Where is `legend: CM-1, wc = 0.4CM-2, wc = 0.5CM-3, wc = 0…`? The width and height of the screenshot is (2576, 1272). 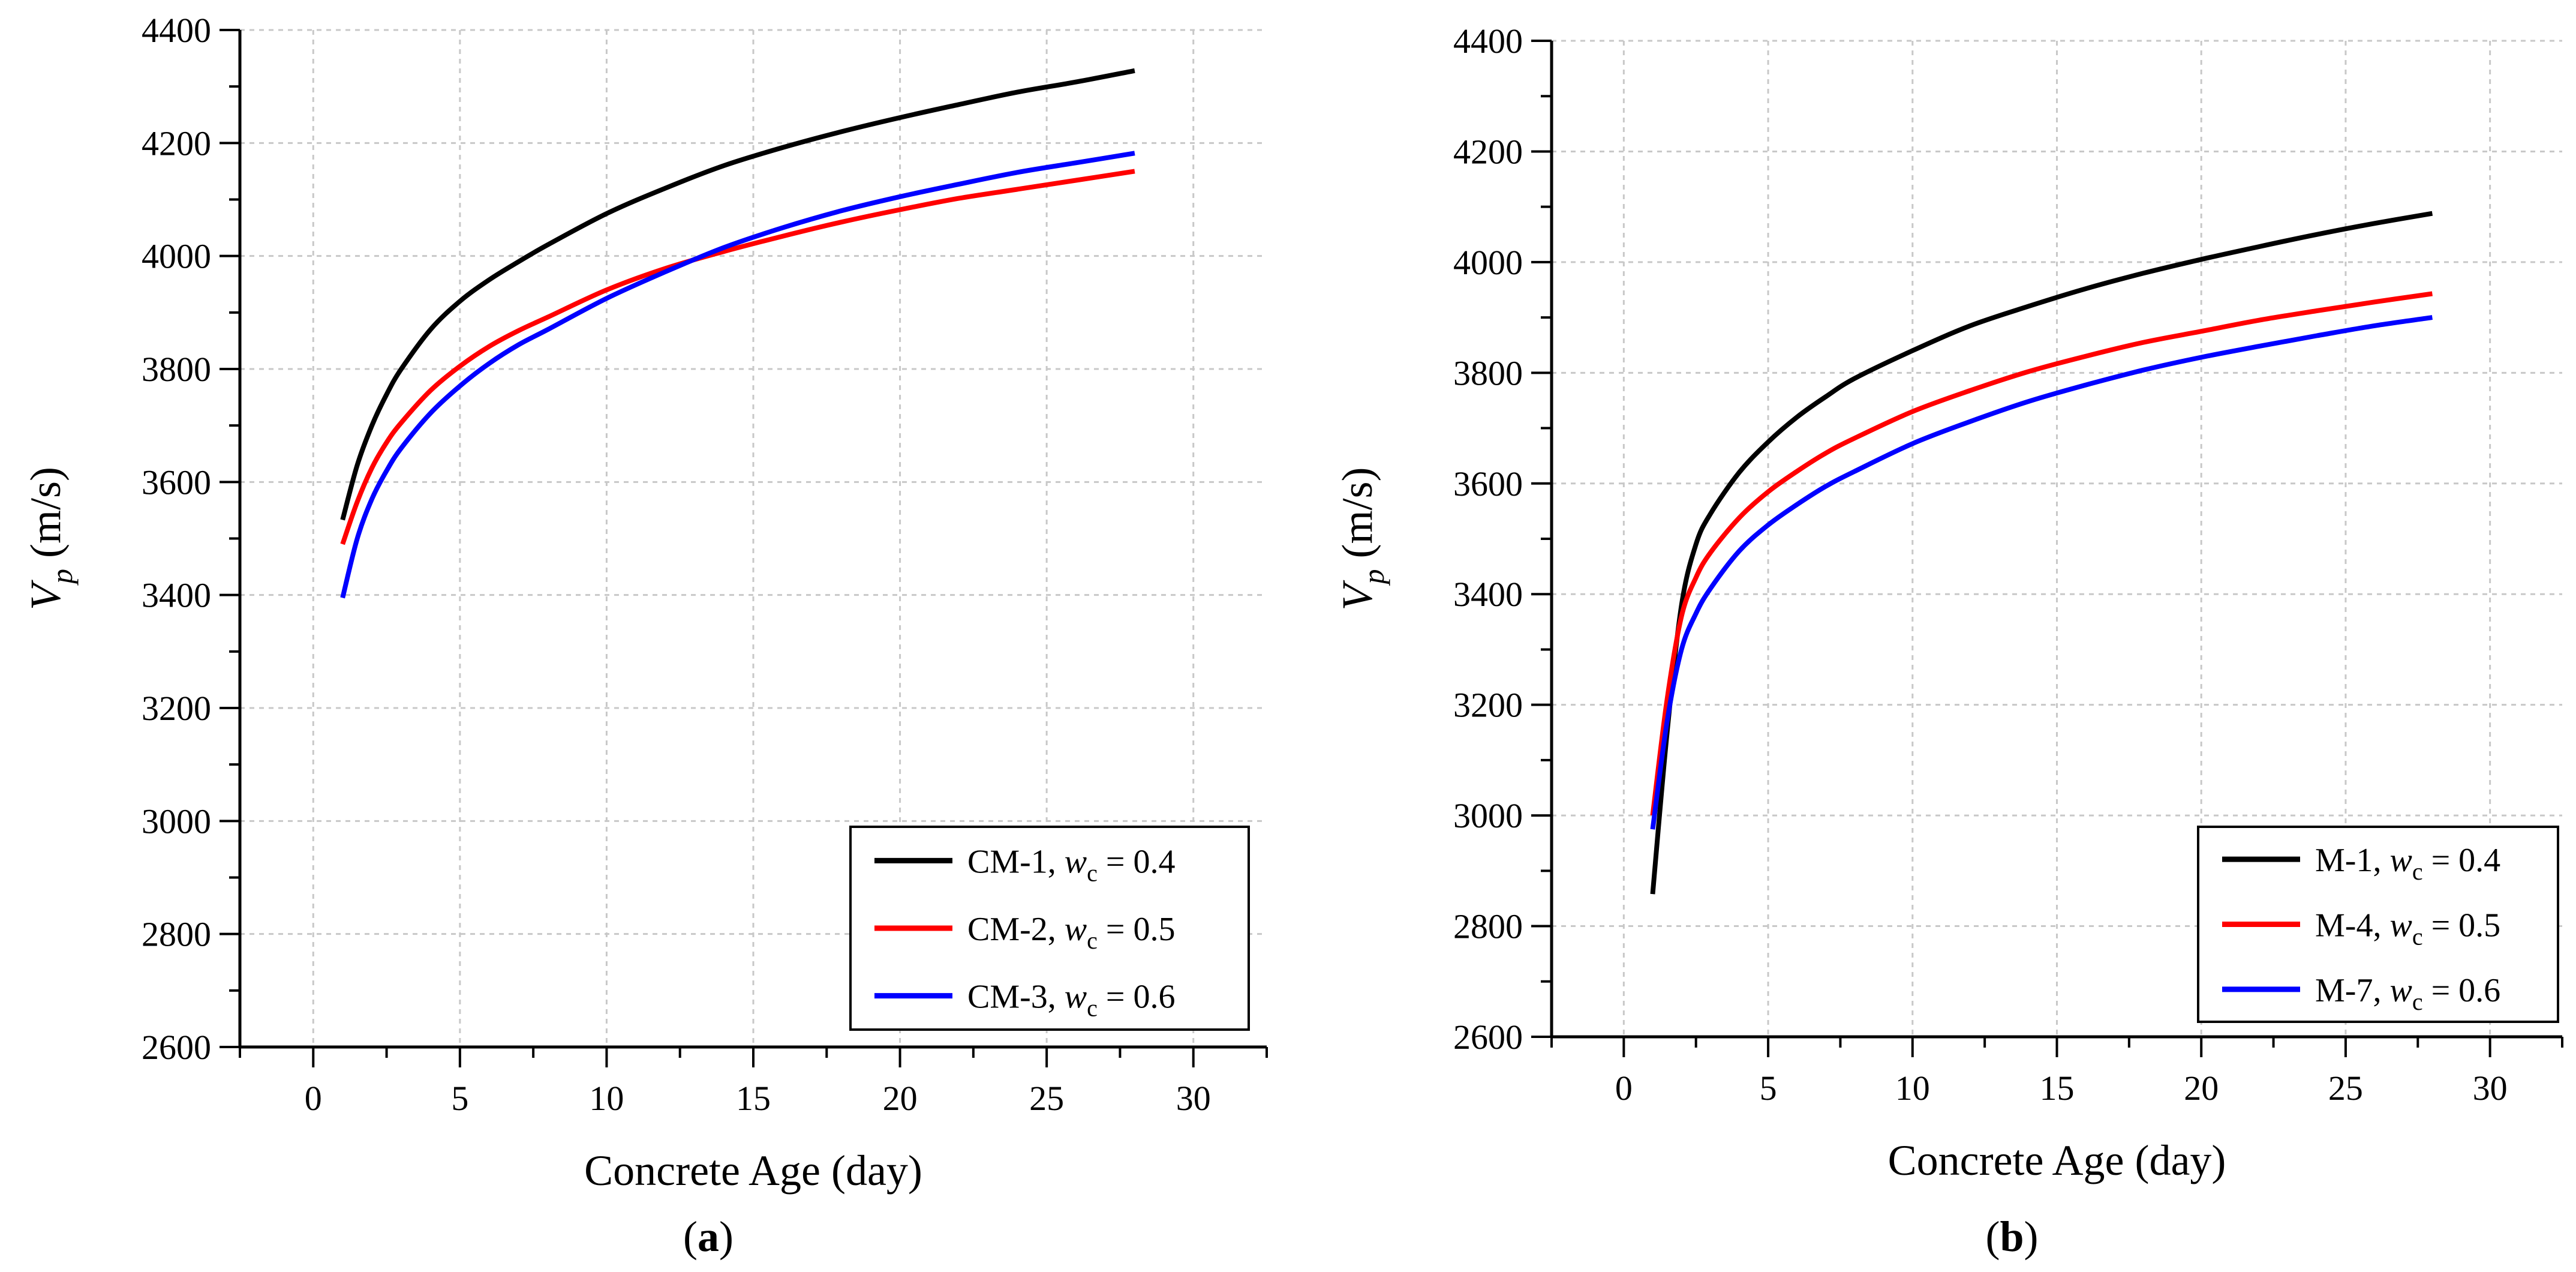 legend: CM-1, wc = 0.4CM-2, wc = 0.5CM-3, wc = 0… is located at coordinates (1049, 928).